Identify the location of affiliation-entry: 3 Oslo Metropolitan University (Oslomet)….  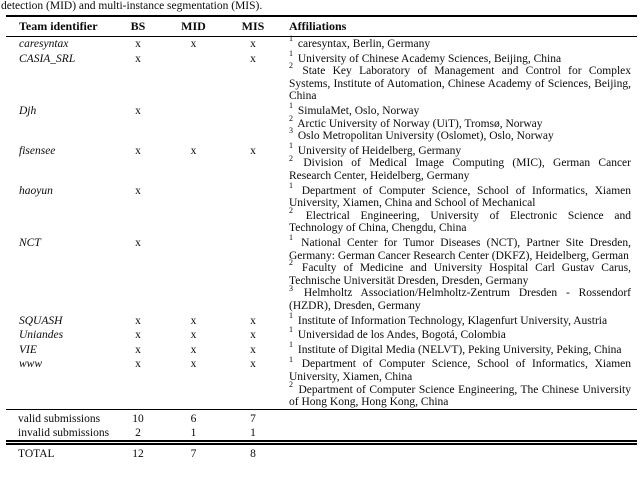
(421, 134).